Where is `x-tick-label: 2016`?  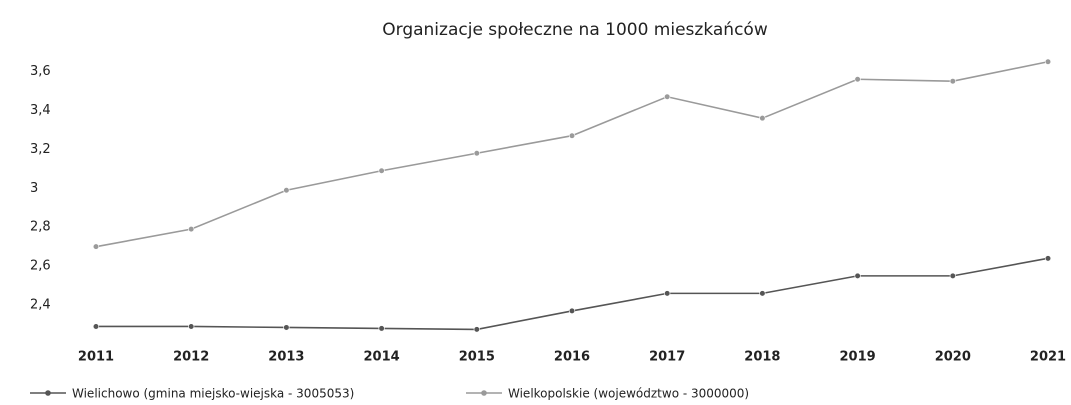 x-tick-label: 2016 is located at coordinates (572, 357).